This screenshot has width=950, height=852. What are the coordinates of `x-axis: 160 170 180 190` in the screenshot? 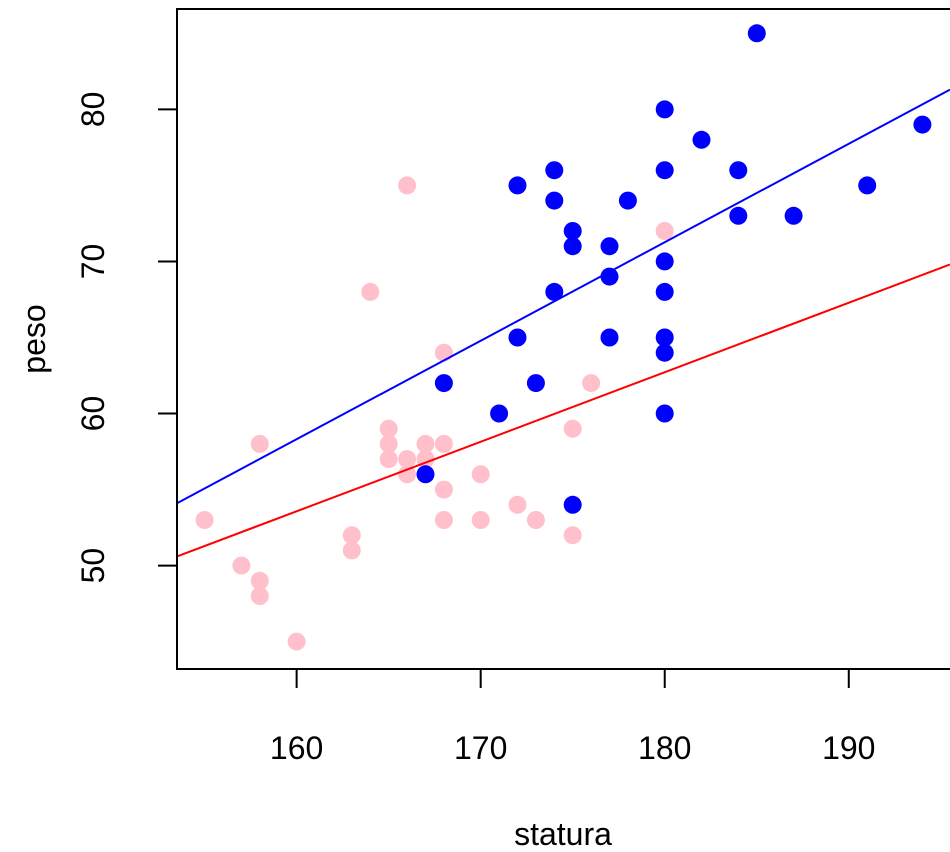 It's located at (572, 717).